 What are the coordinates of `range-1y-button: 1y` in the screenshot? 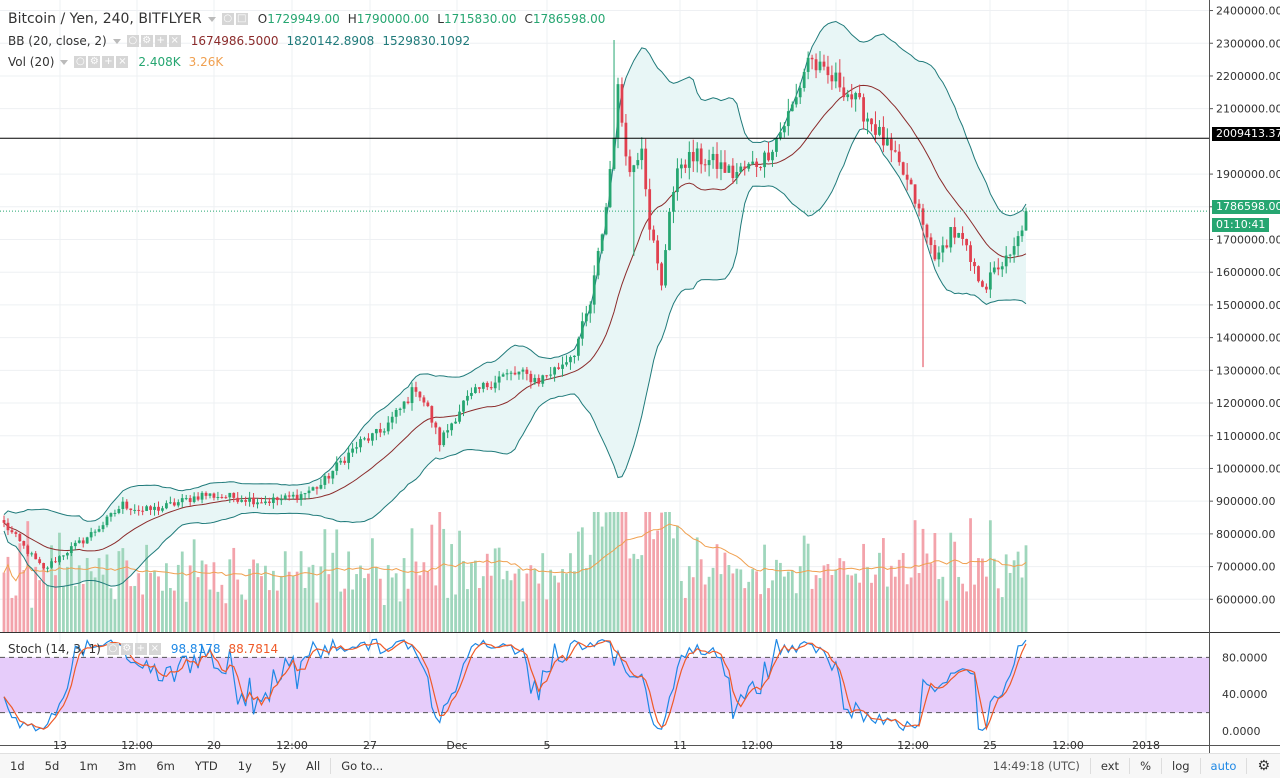 It's located at (244, 766).